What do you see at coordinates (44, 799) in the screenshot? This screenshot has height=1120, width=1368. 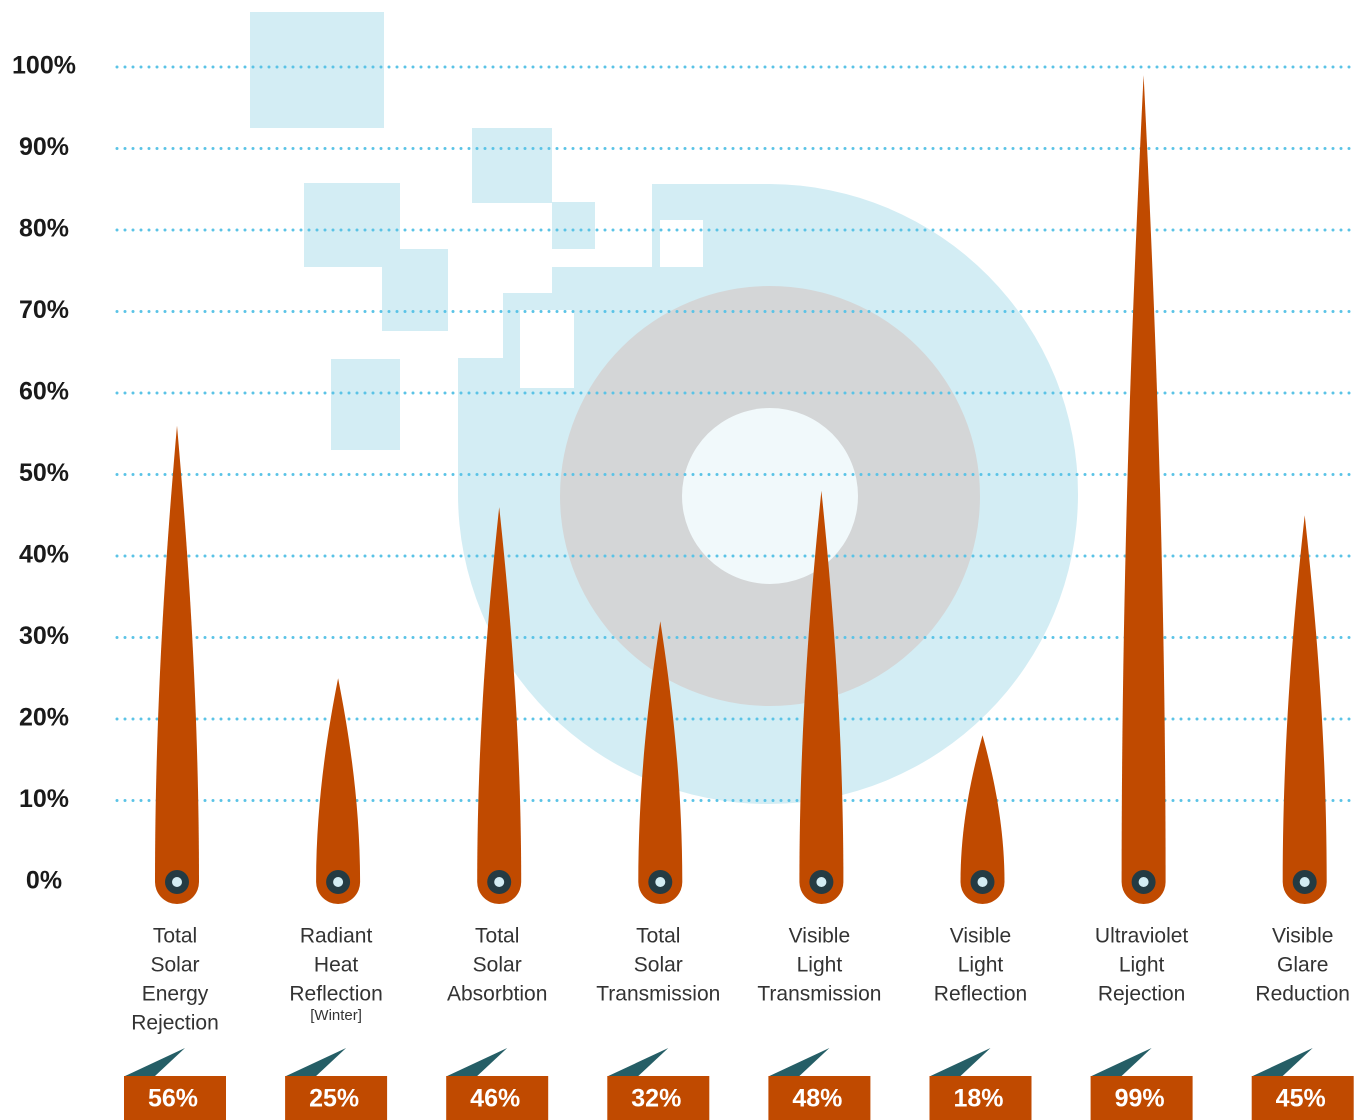 I see `y-tick-label: 10%` at bounding box center [44, 799].